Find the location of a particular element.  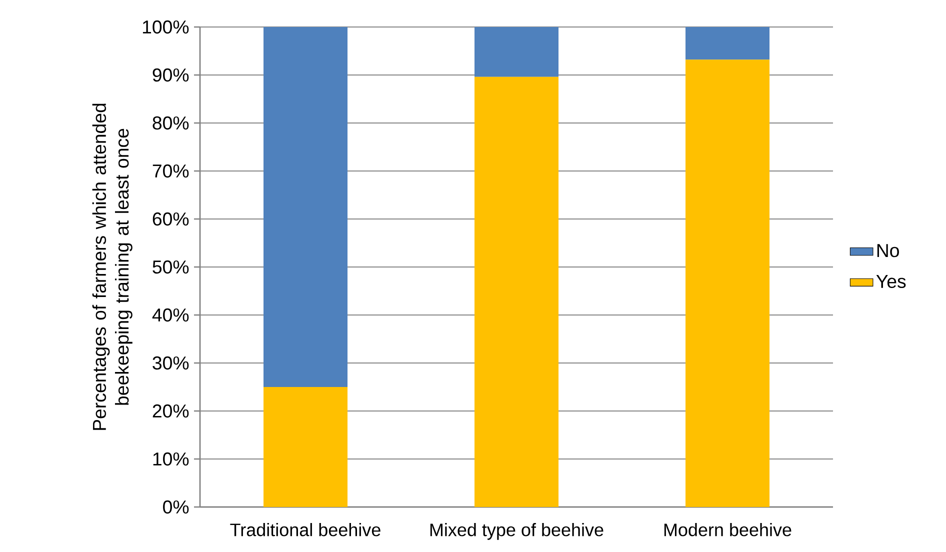

y-tick-label: 100% is located at coordinates (165, 27).